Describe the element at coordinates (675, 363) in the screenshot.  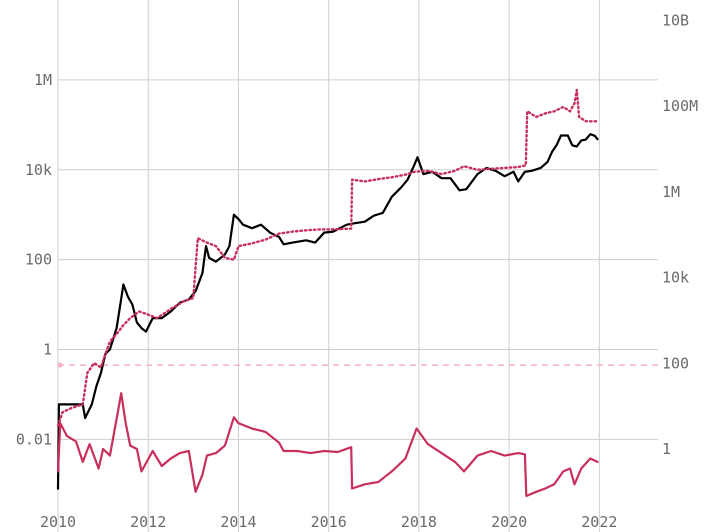
I see `y-right-tick-label: 100` at that location.